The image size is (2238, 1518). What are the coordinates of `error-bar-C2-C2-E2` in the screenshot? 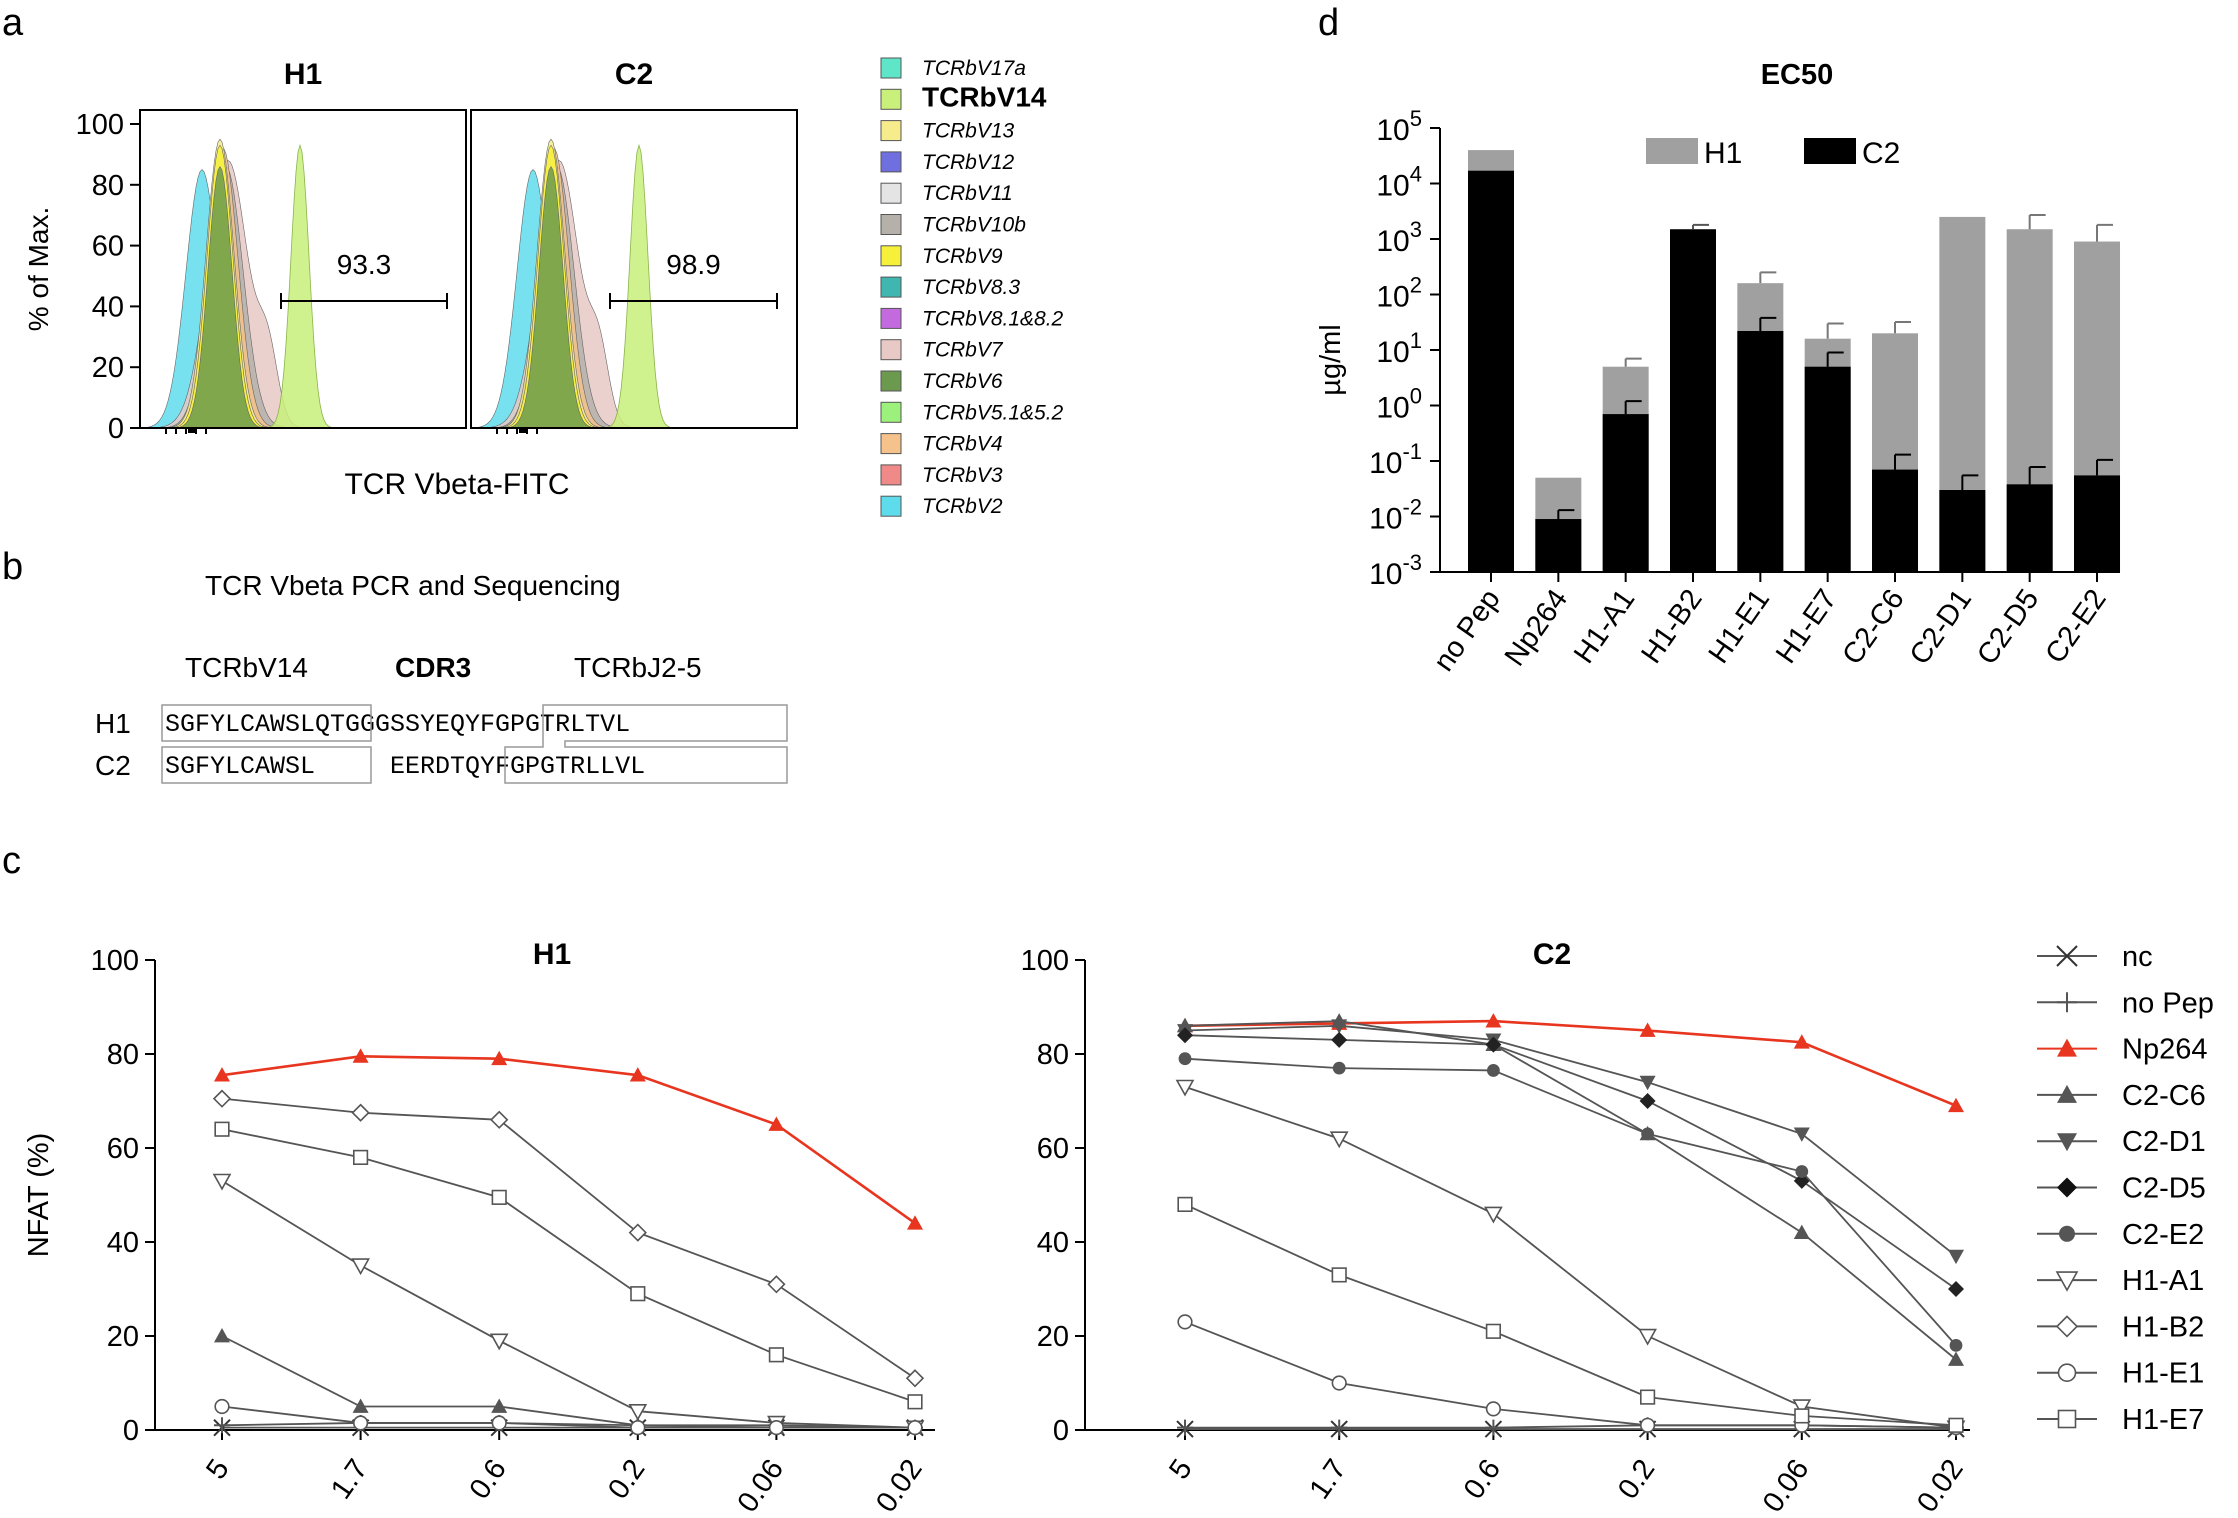 It's located at (2105, 467).